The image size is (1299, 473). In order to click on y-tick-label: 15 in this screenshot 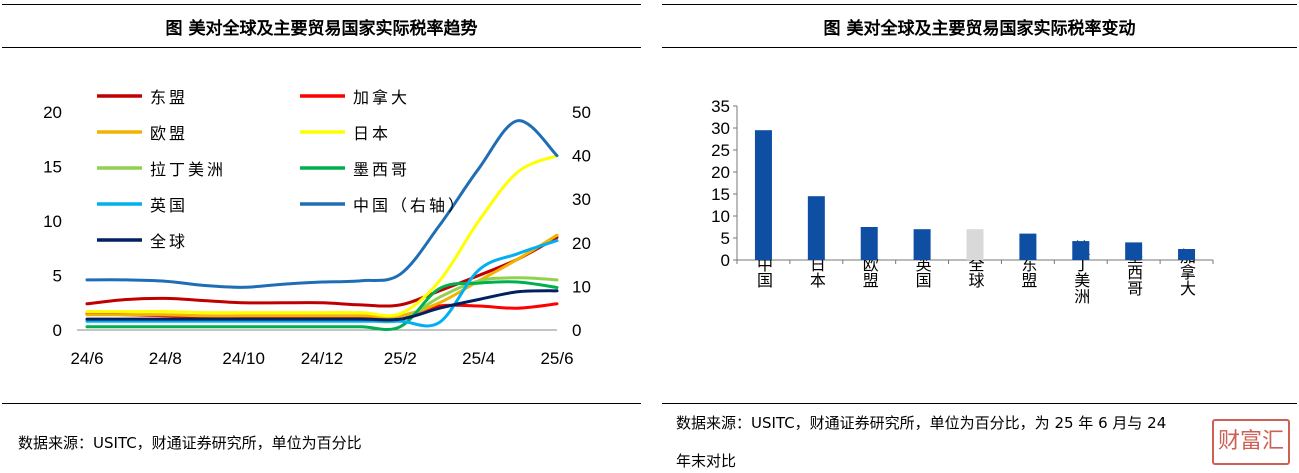, I will do `click(720, 194)`.